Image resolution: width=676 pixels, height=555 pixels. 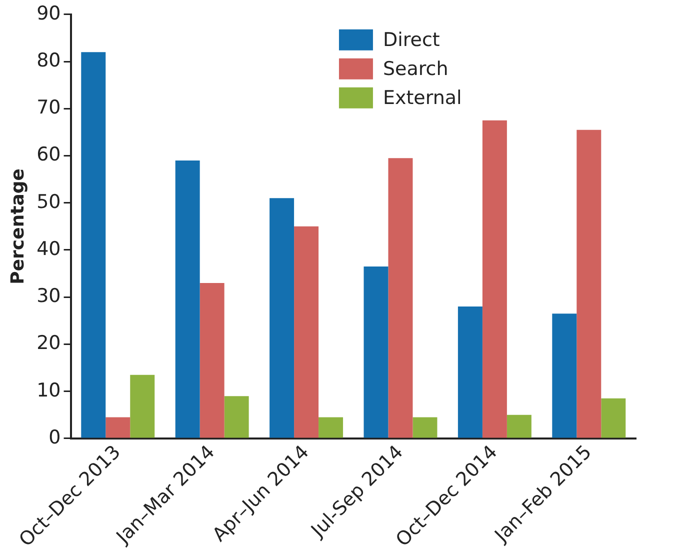 I want to click on legend-label: External, so click(x=422, y=97).